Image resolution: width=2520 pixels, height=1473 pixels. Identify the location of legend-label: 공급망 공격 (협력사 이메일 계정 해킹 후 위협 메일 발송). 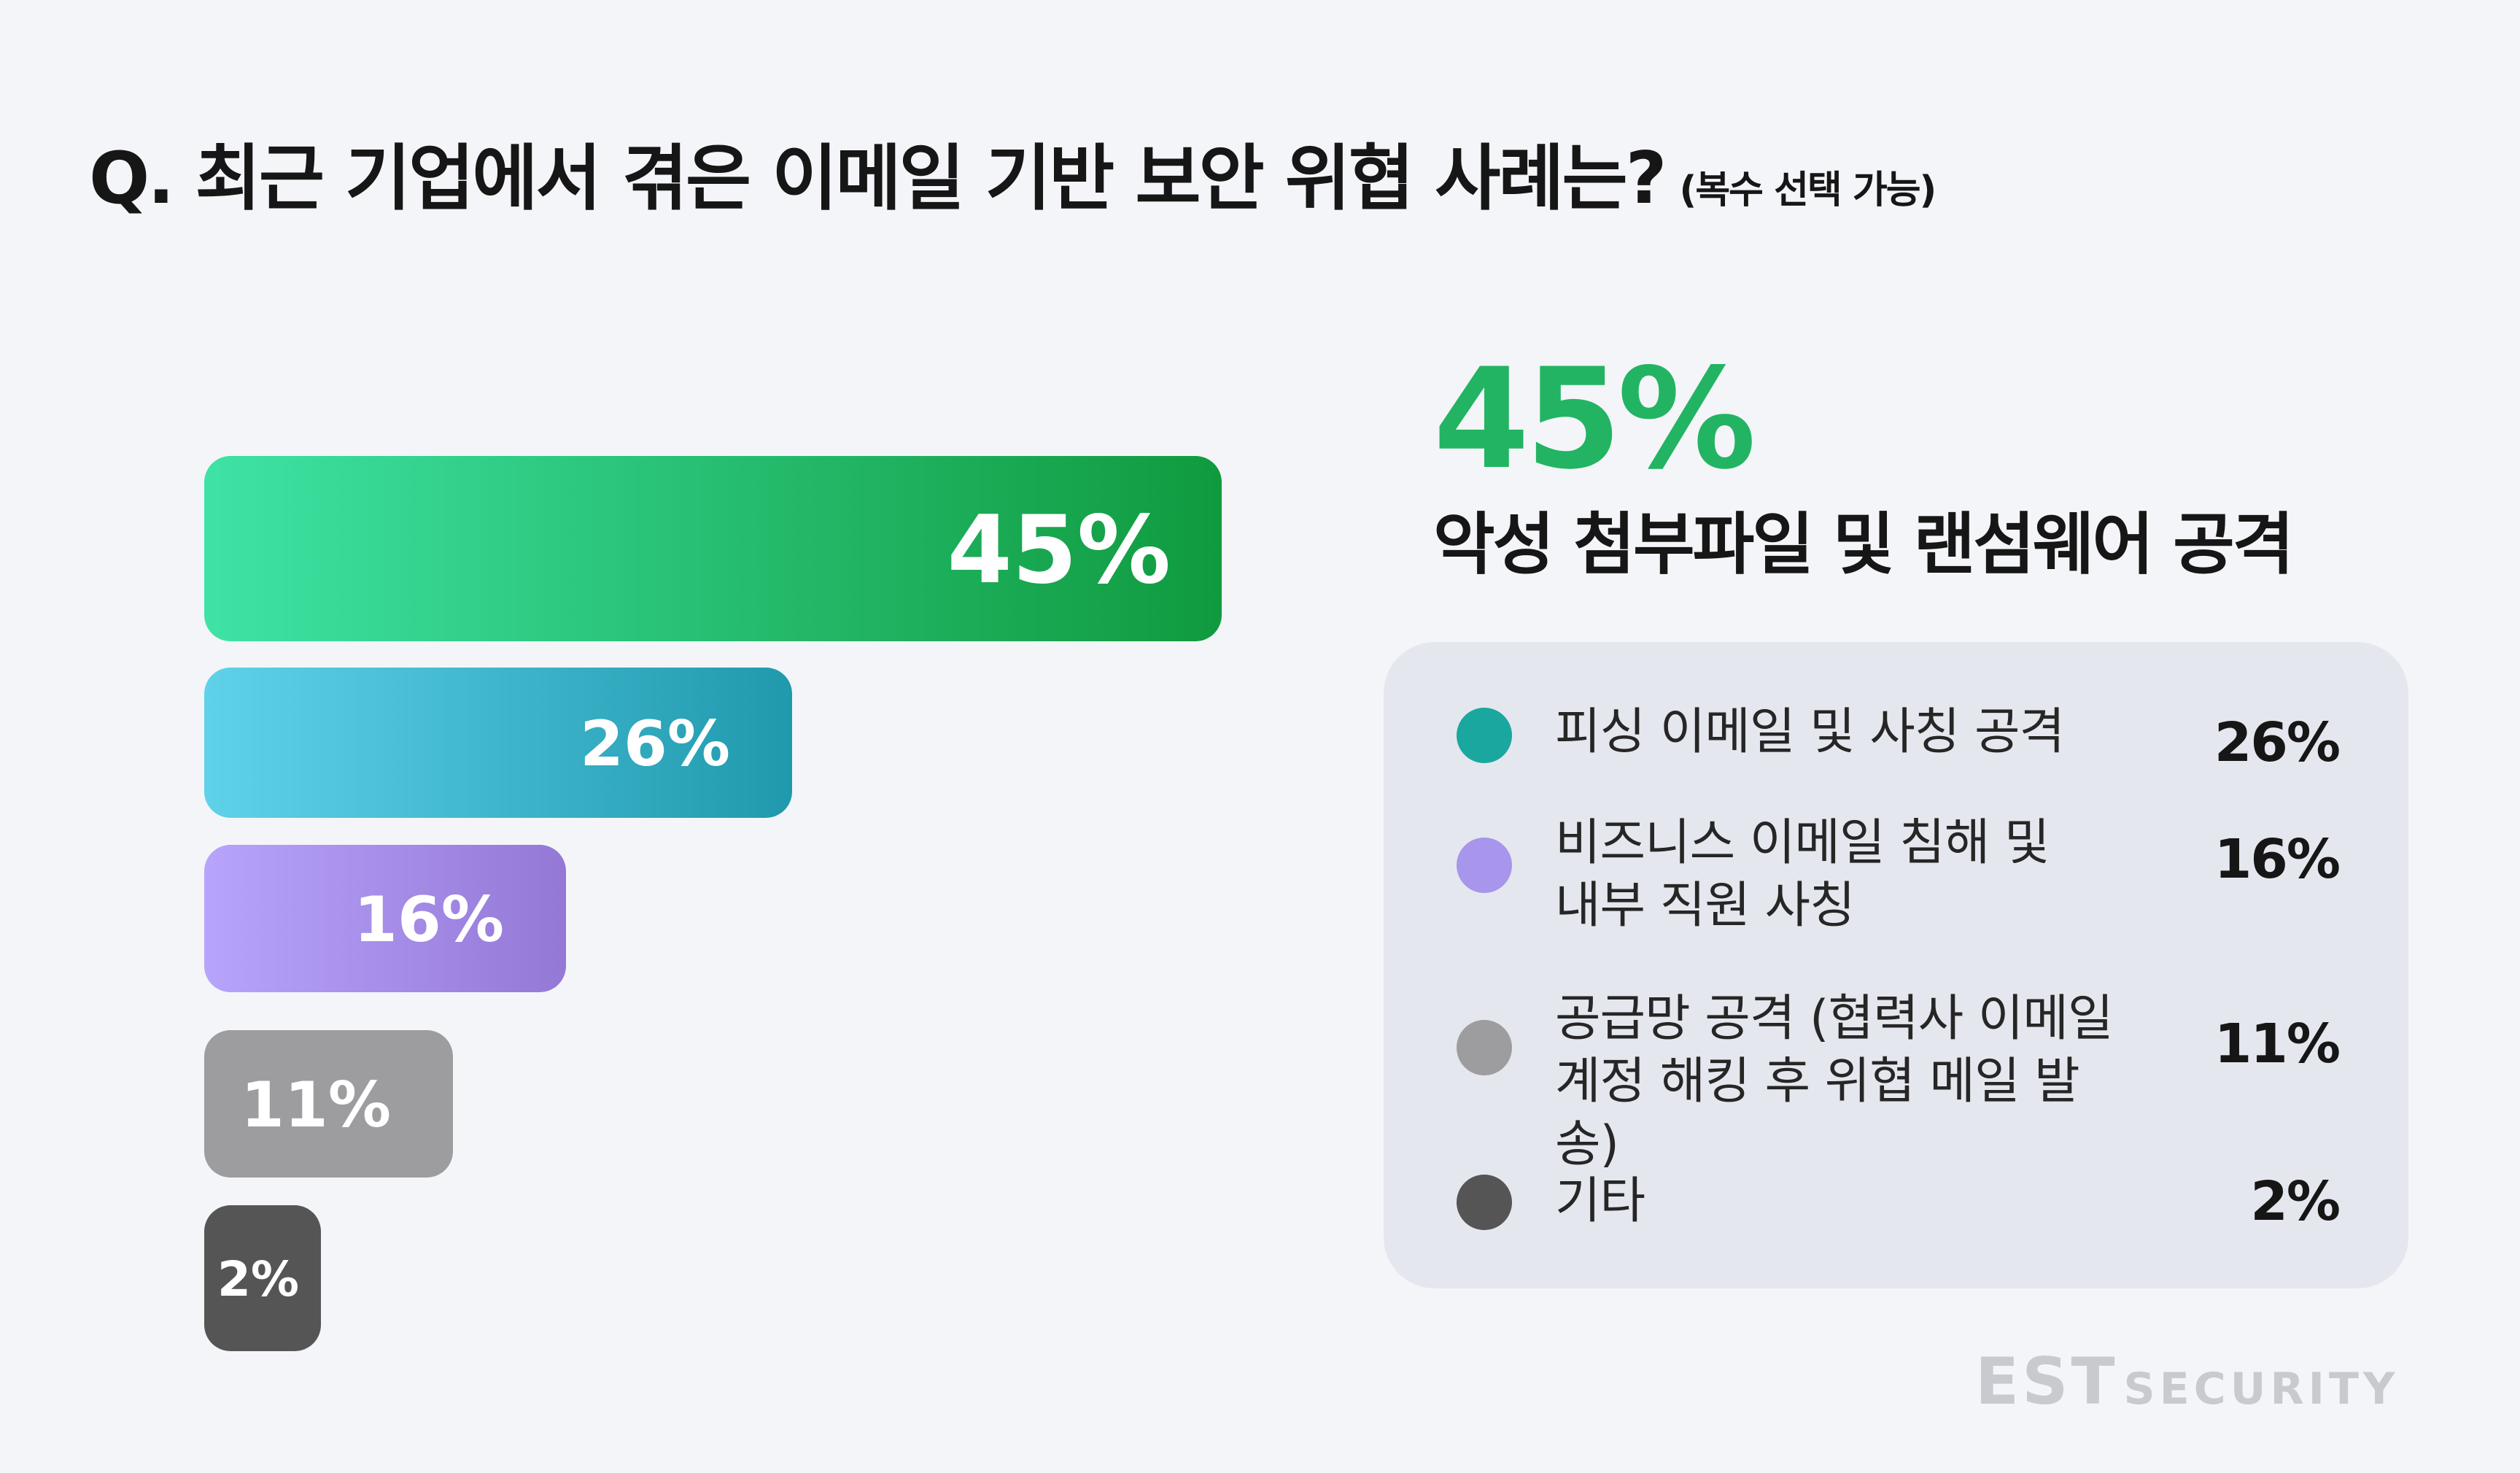
(1834, 1081).